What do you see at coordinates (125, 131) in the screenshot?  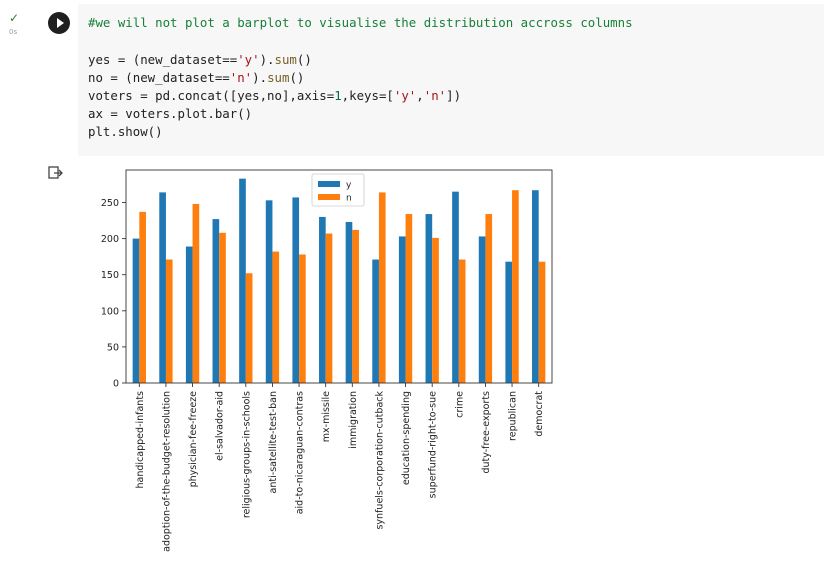 I see `code-line-show: plt.show()` at bounding box center [125, 131].